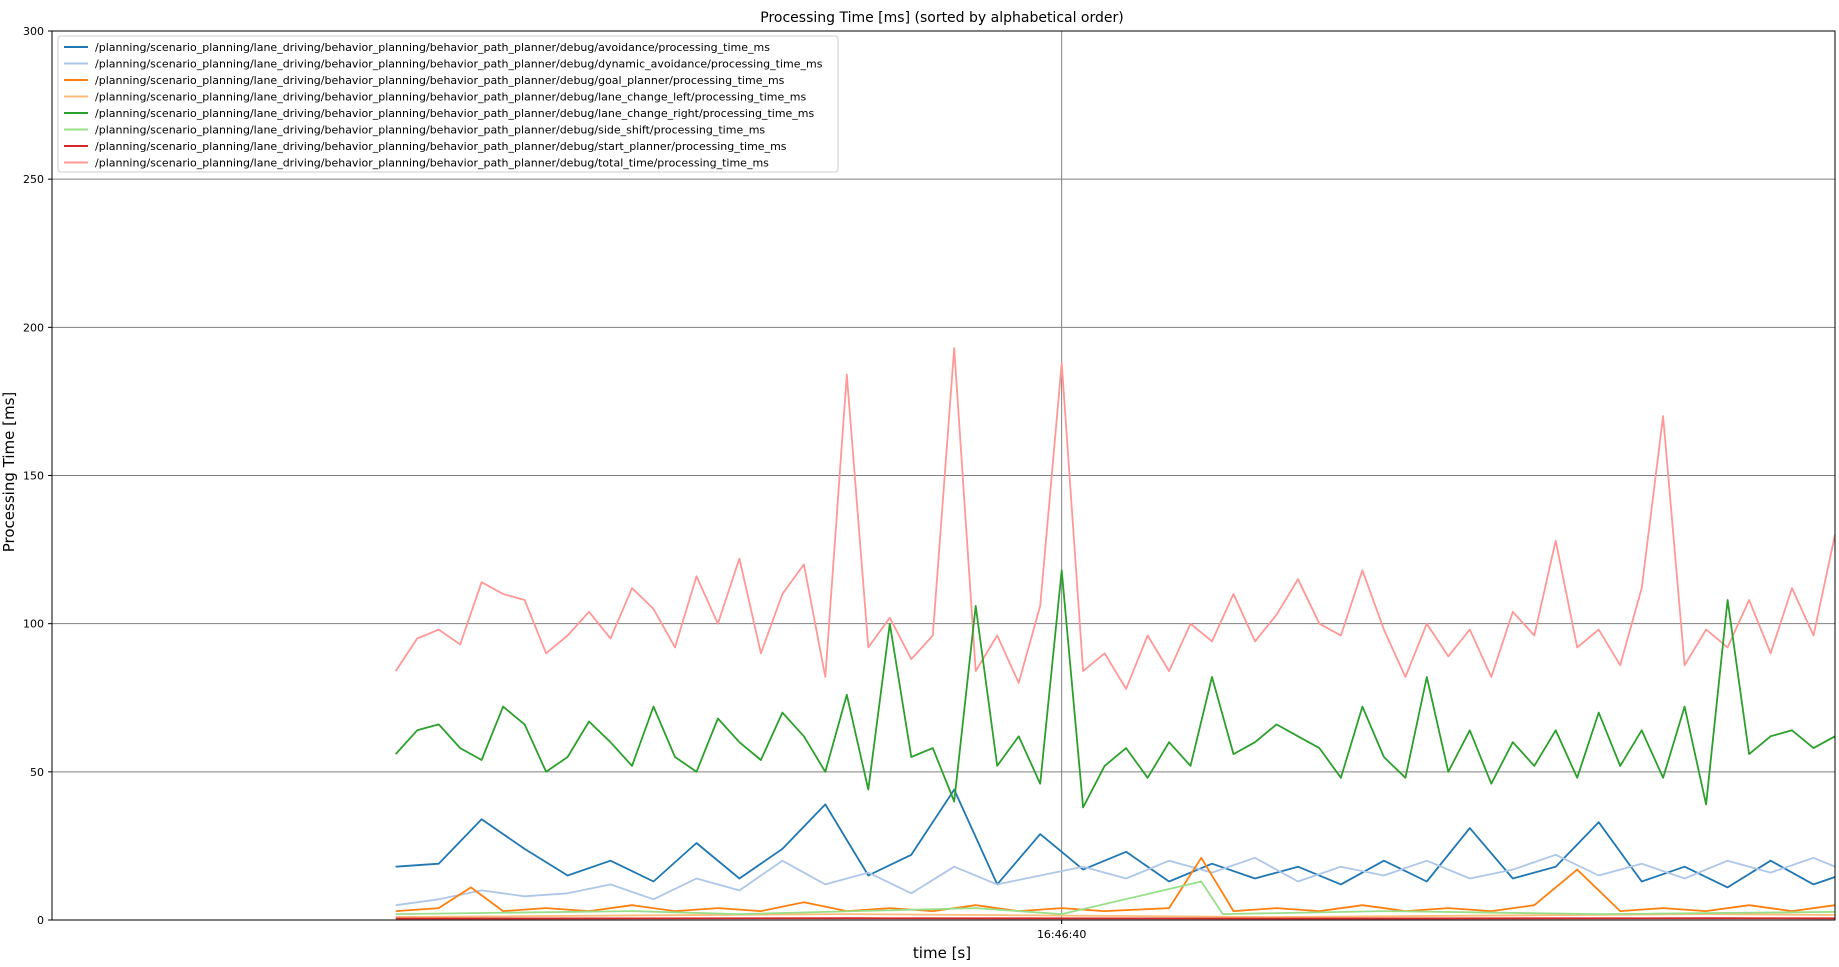 The image size is (1839, 967). What do you see at coordinates (40, 920) in the screenshot?
I see `y-tick-label: 0` at bounding box center [40, 920].